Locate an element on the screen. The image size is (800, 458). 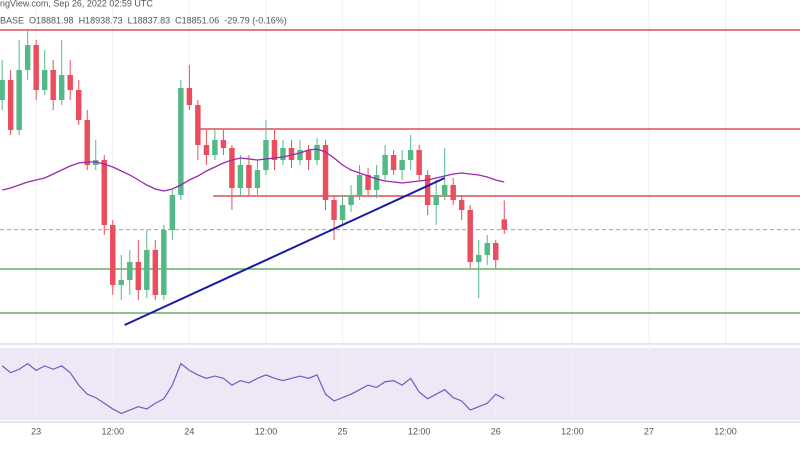
header-field: BASE is located at coordinates (12, 20).